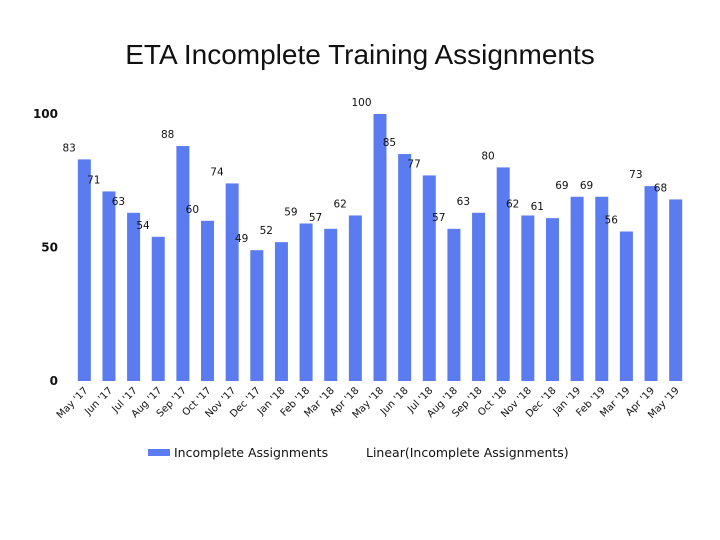 This screenshot has height=540, width=720. What do you see at coordinates (68, 148) in the screenshot?
I see `data-label: 83` at bounding box center [68, 148].